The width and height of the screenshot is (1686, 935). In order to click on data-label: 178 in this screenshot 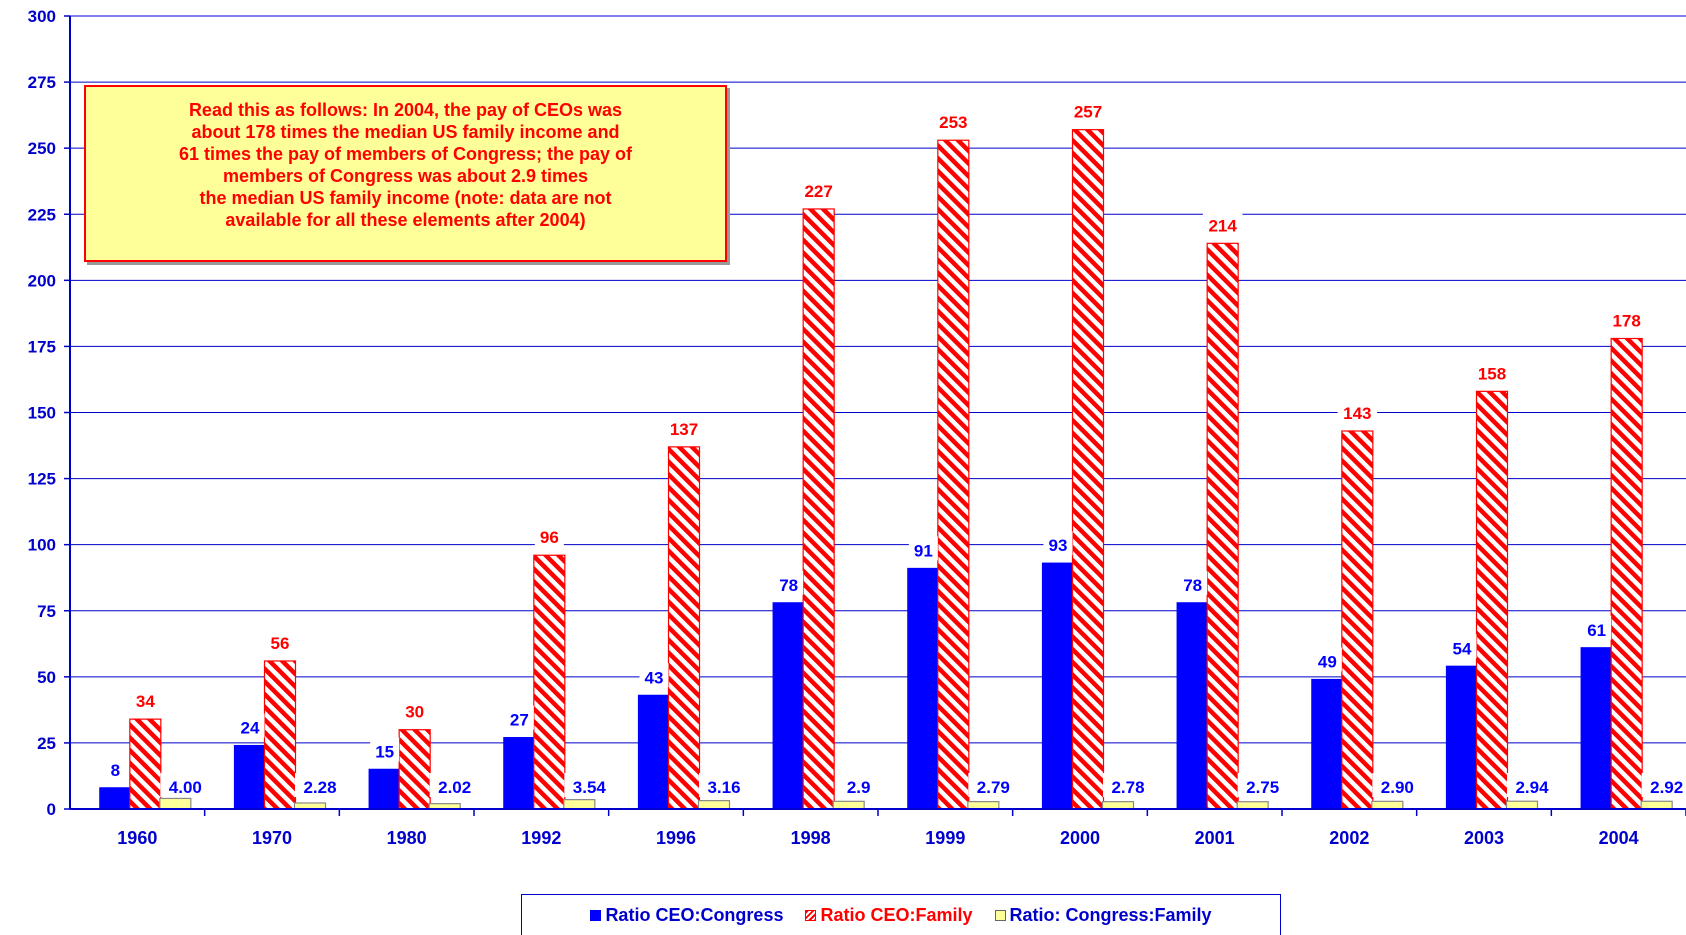, I will do `click(1626, 320)`.